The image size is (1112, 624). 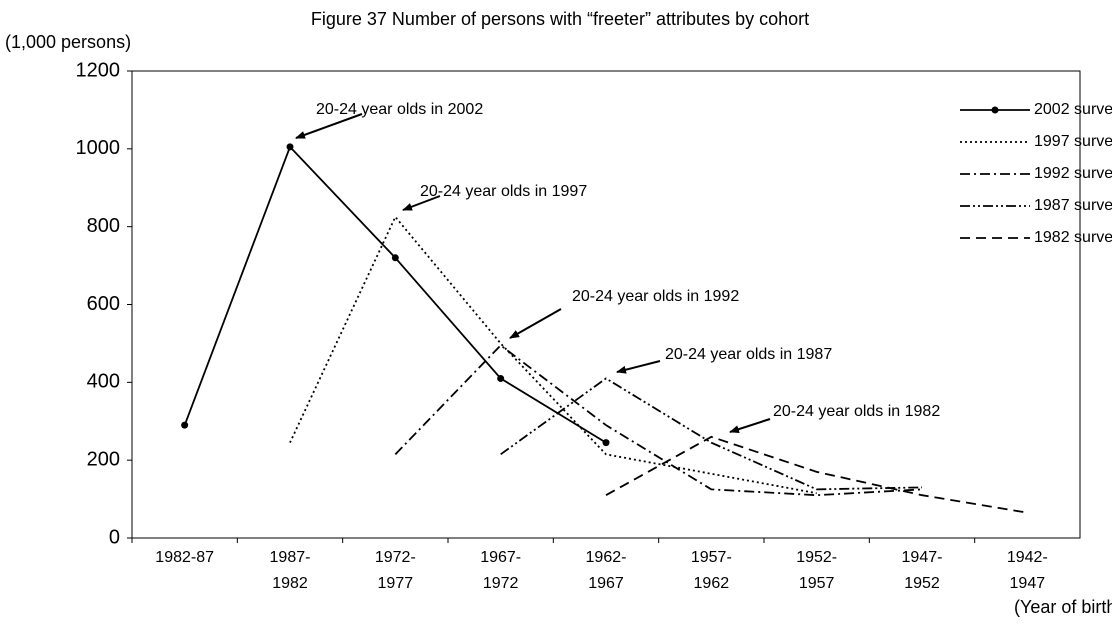 What do you see at coordinates (500, 557) in the screenshot?
I see `x-tick-label: 1967-` at bounding box center [500, 557].